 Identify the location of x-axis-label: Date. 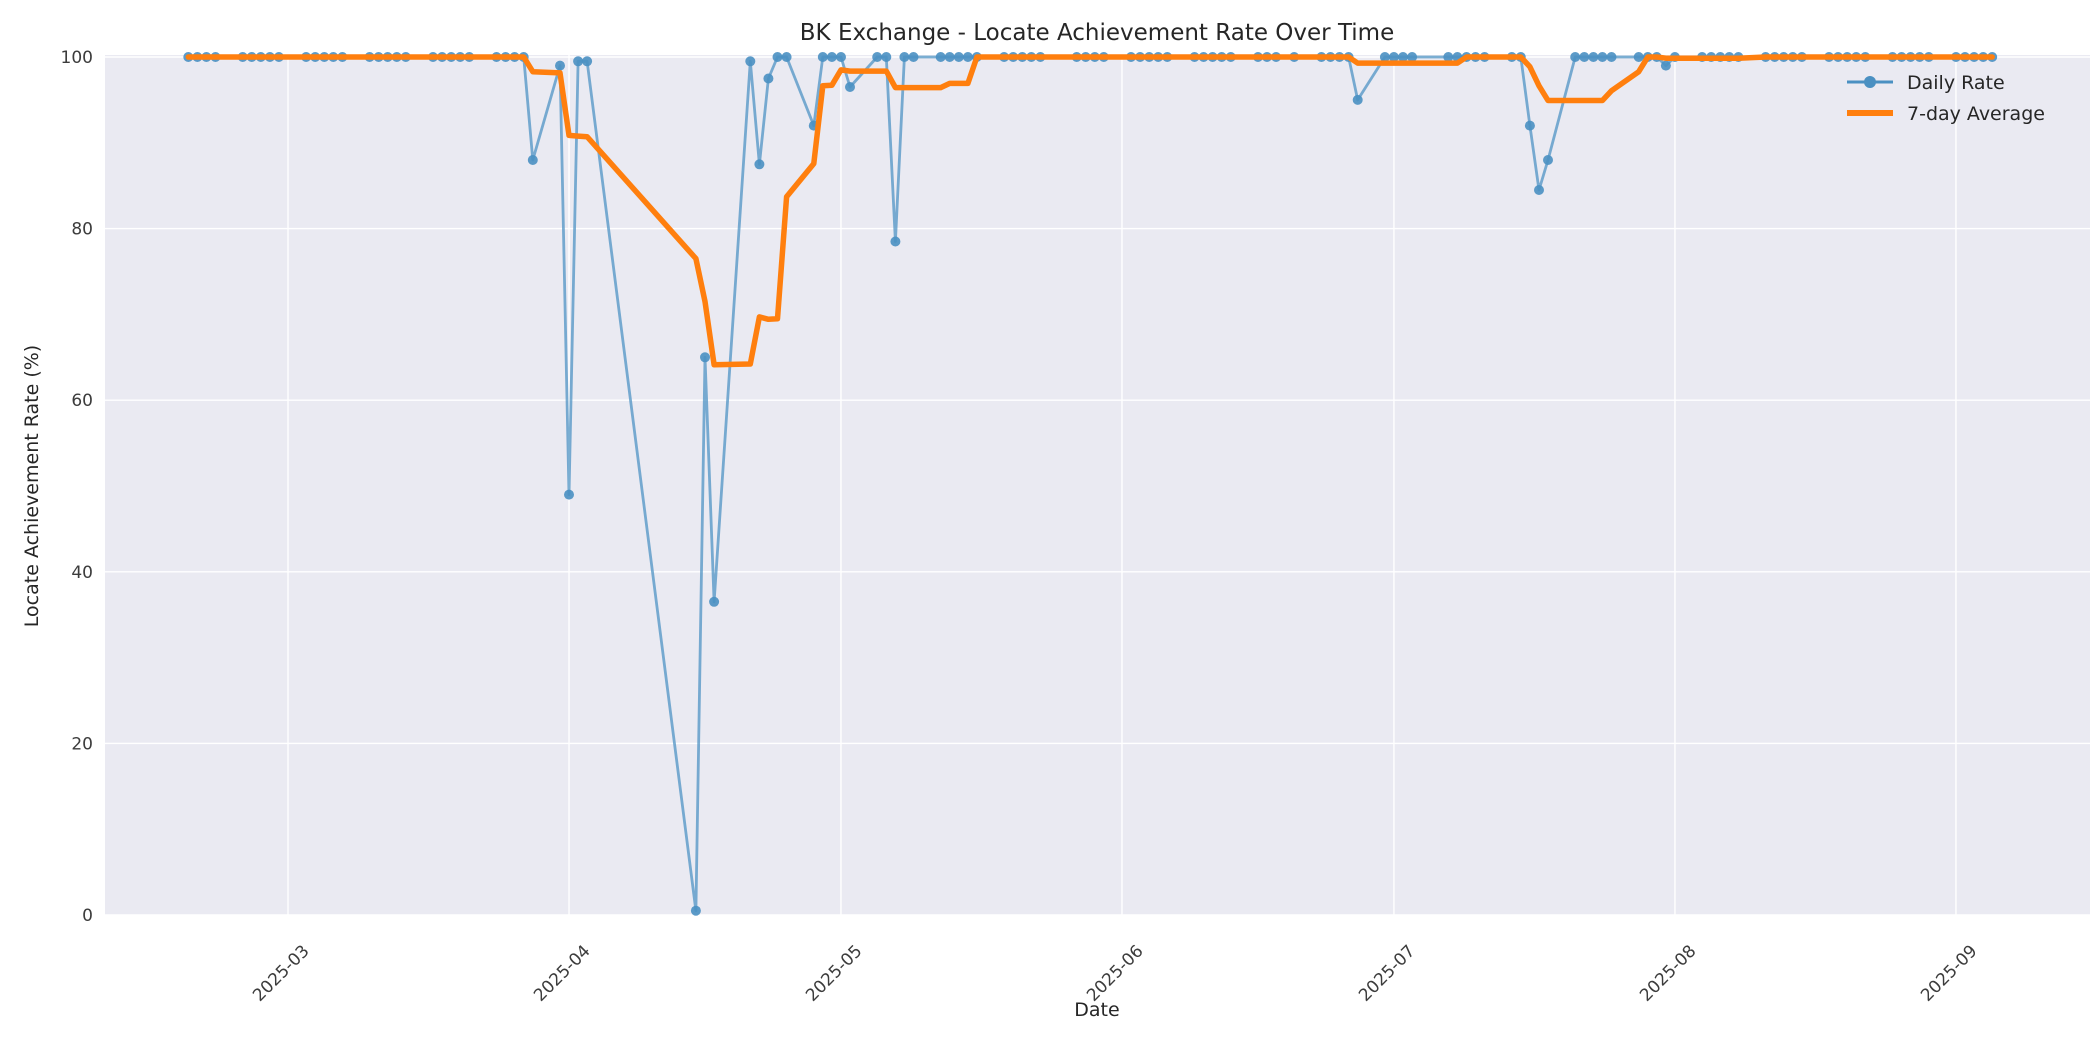
(1096, 1010).